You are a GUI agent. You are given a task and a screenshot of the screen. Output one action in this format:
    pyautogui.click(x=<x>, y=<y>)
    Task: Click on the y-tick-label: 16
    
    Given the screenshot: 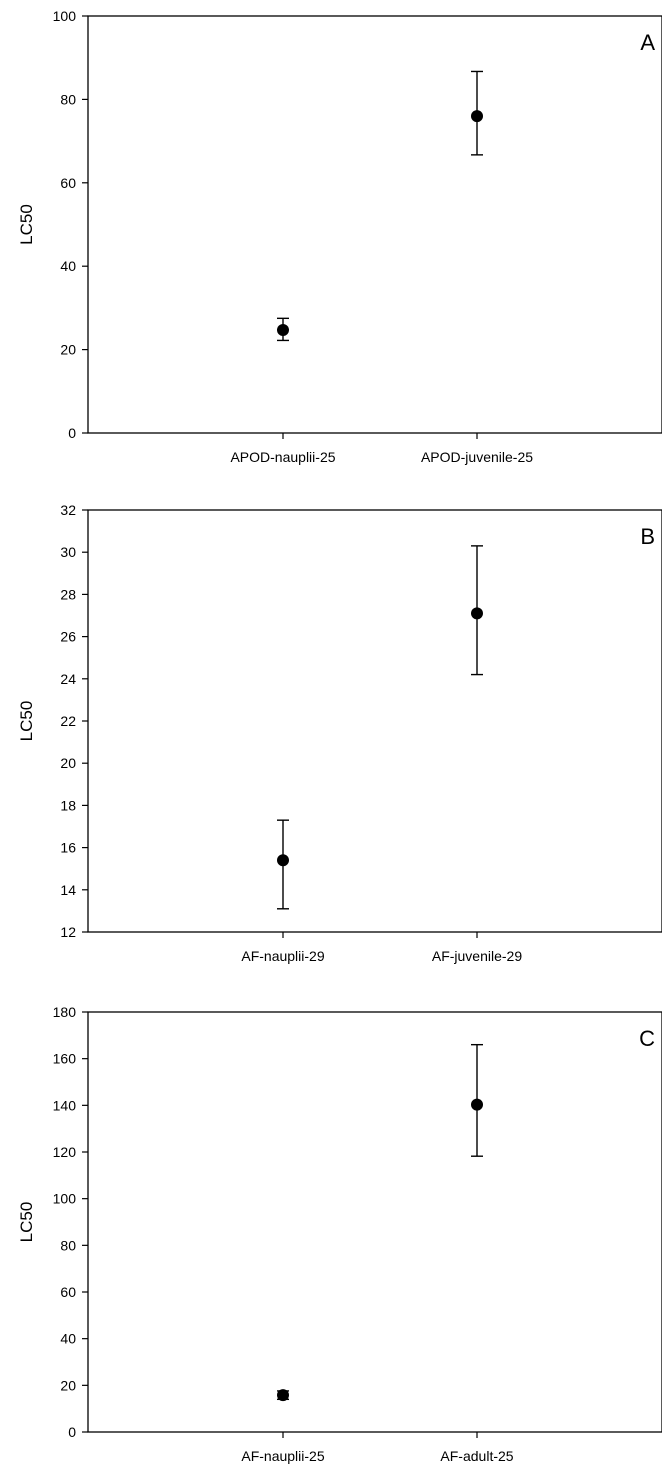 What is the action you would take?
    pyautogui.click(x=68, y=848)
    